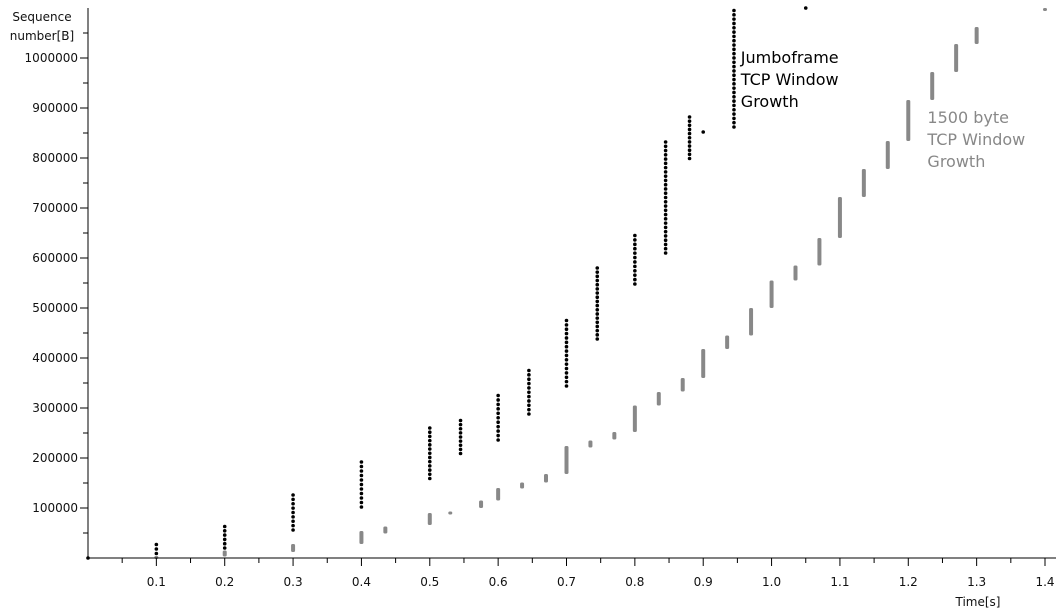 The height and width of the screenshot is (610, 1058). I want to click on x-tick-label: 0.4, so click(361, 582).